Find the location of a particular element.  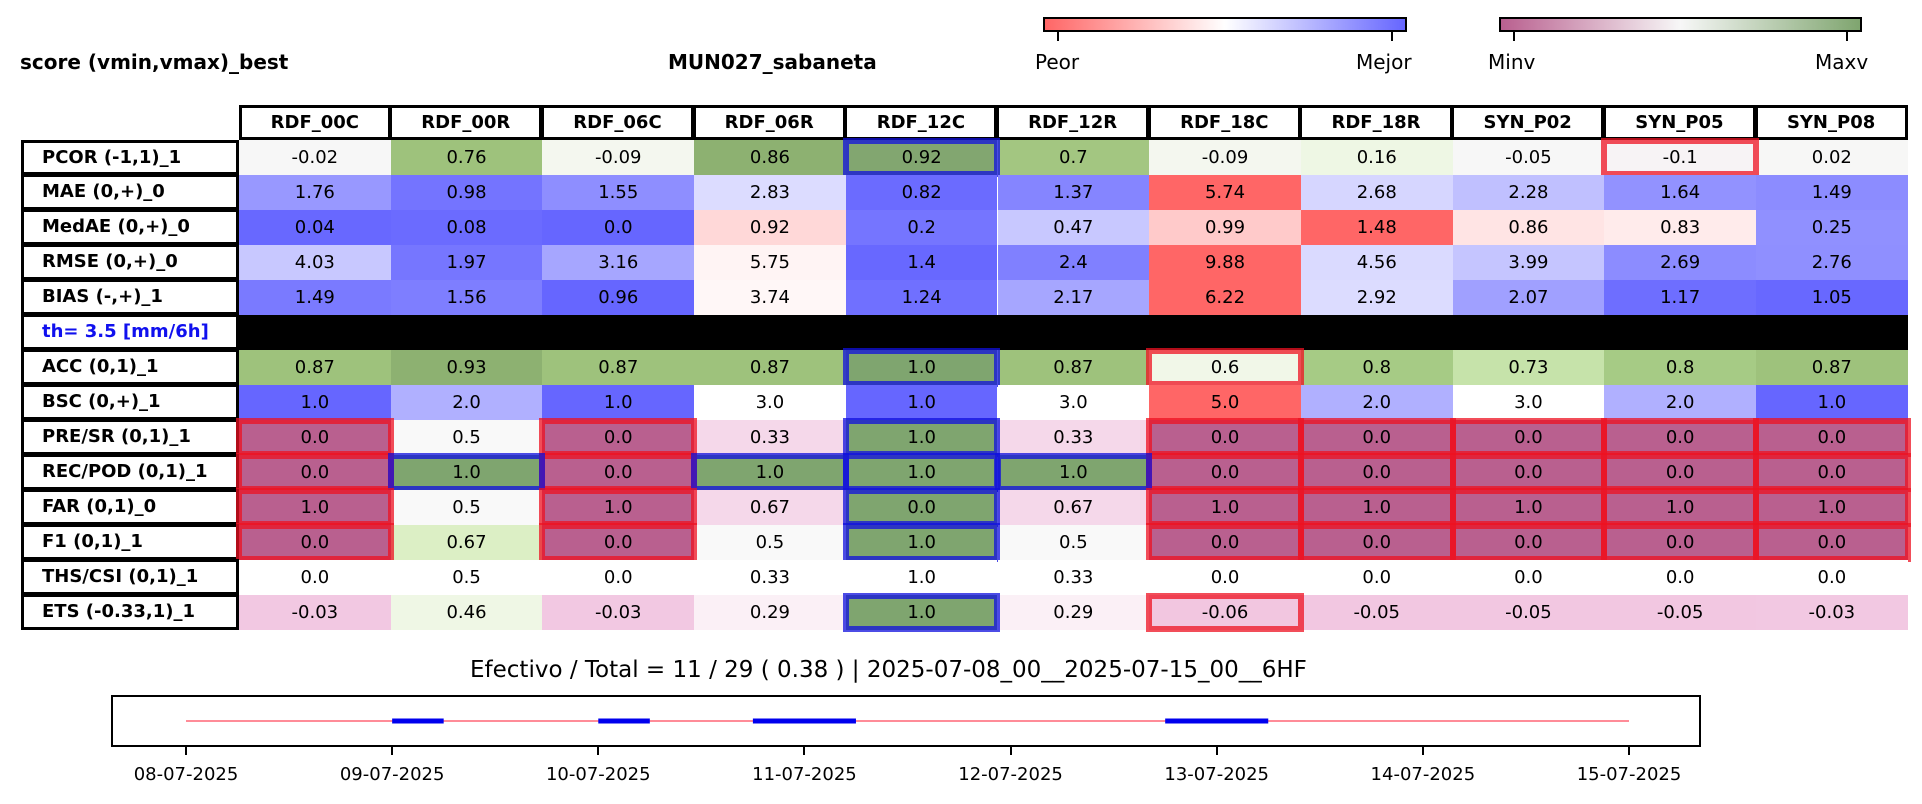

row-header: BIAS (-,+)_1 is located at coordinates (130, 296).